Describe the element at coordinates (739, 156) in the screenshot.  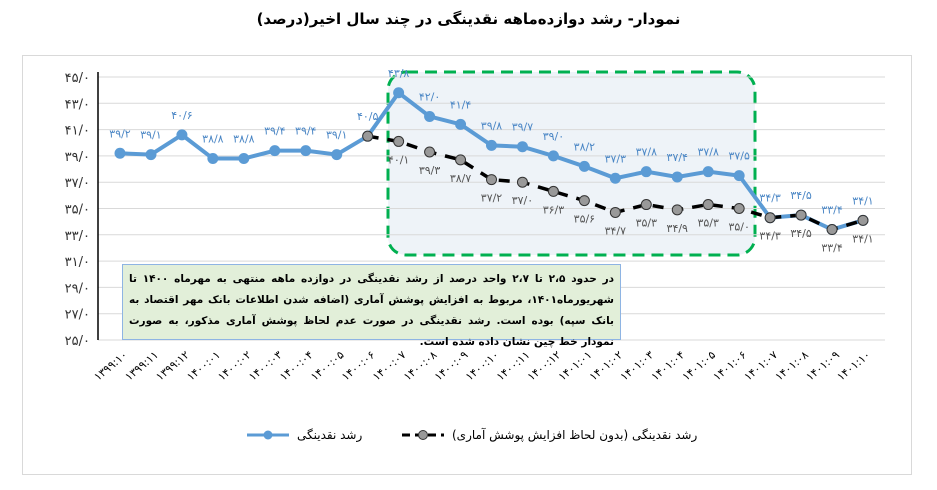
I see `data-label: ۳۷/۵` at that location.